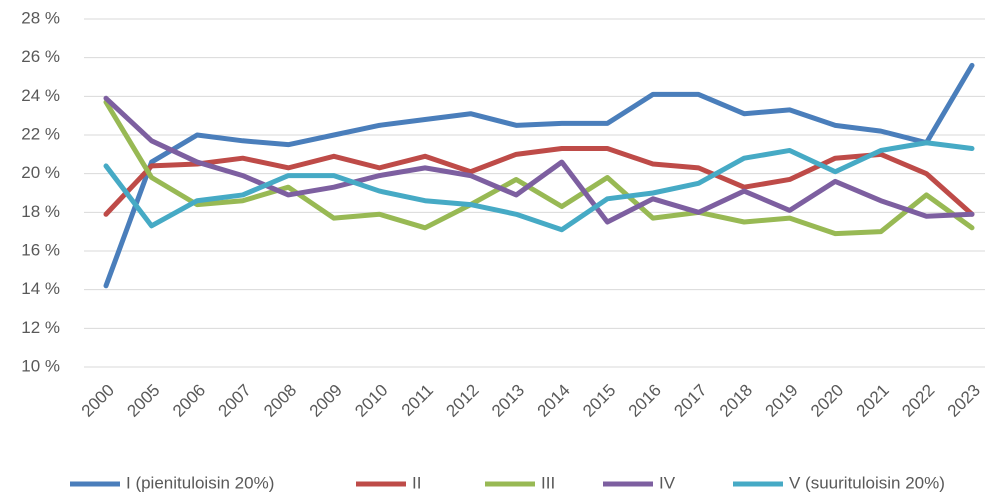 This screenshot has height=503, width=985. Describe the element at coordinates (964, 401) in the screenshot. I see `x-tick-label: 2023` at that location.